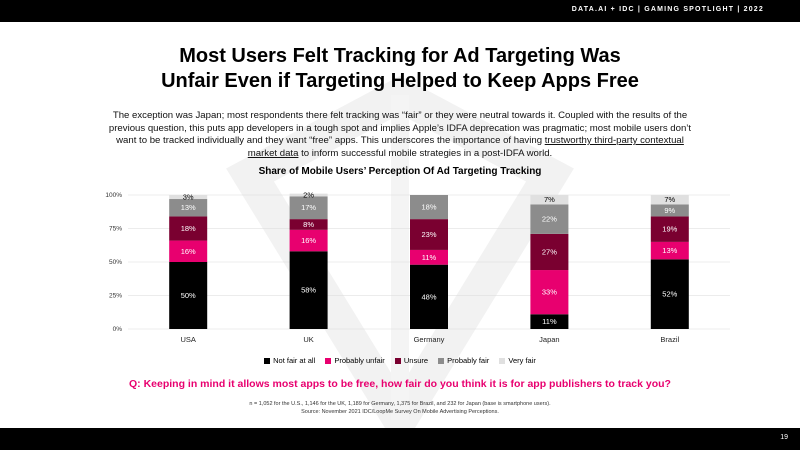  I want to click on legend-label: Unsure, so click(416, 360).